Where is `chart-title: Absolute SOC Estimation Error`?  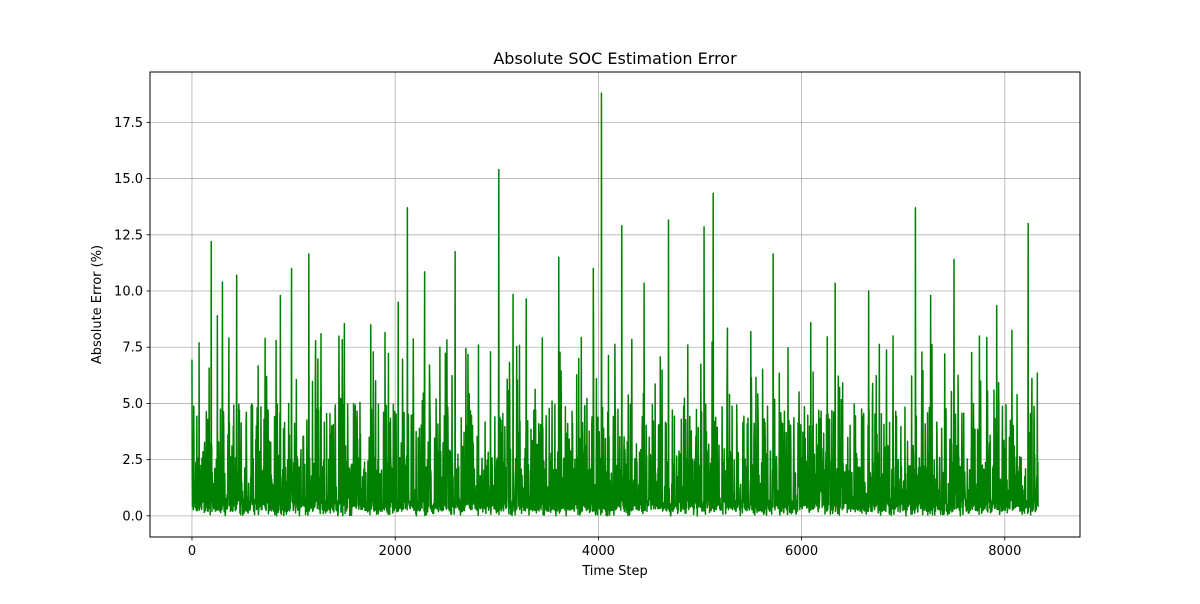
chart-title: Absolute SOC Estimation Error is located at coordinates (615, 58).